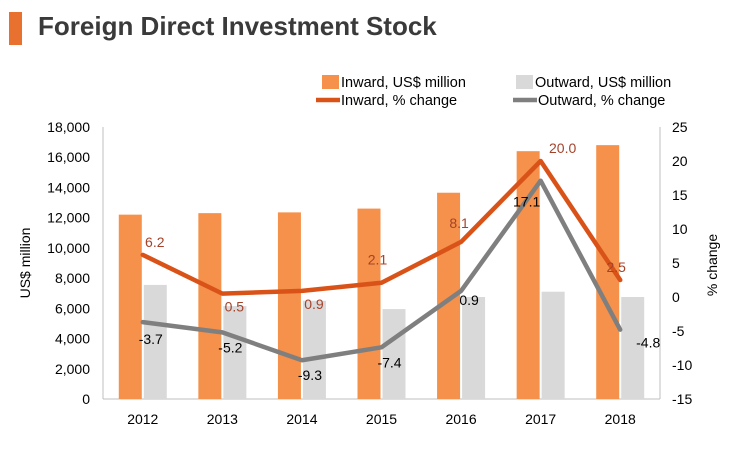  Describe the element at coordinates (553, 345) in the screenshot. I see `outward-bar-2017` at that location.